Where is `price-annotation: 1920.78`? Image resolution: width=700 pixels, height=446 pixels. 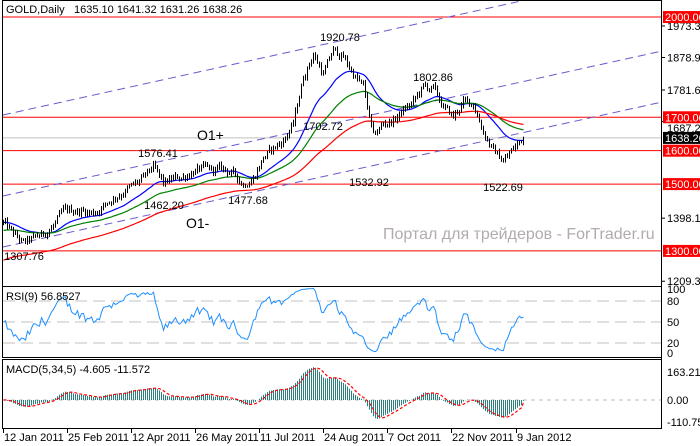 price-annotation: 1920.78 is located at coordinates (340, 38).